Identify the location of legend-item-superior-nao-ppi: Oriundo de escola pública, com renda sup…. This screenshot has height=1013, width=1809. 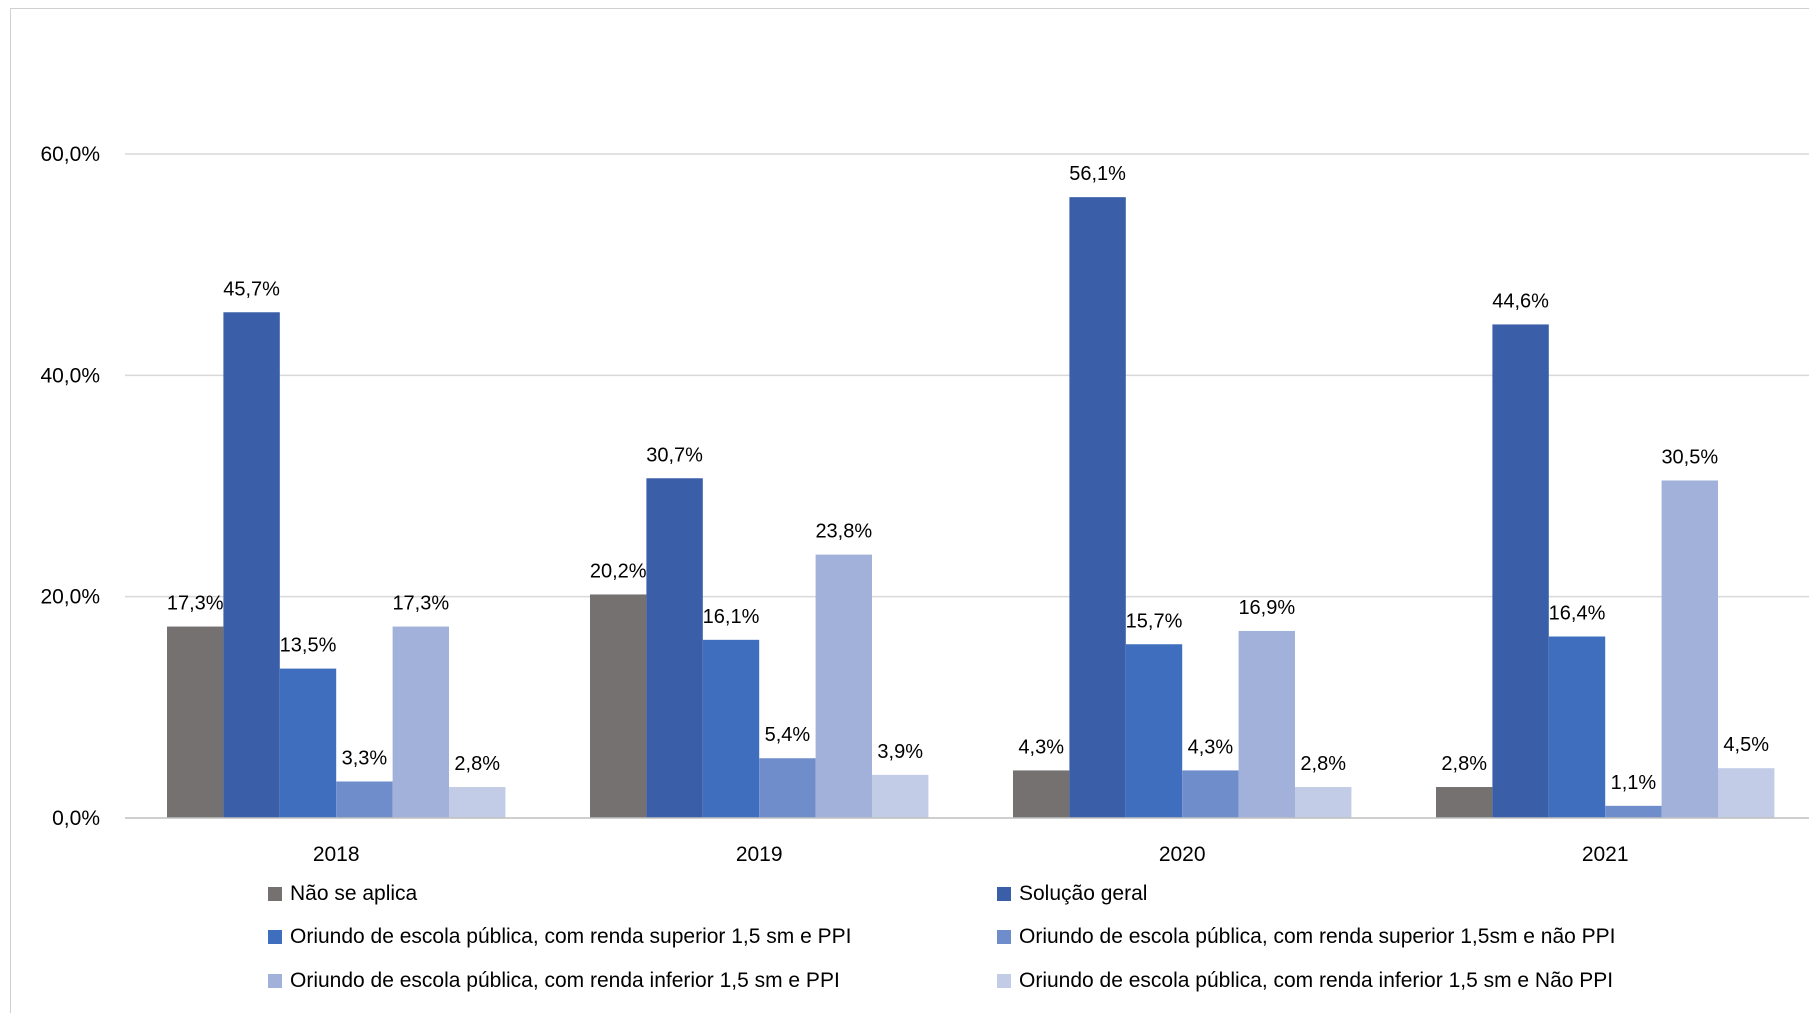
(1306, 937).